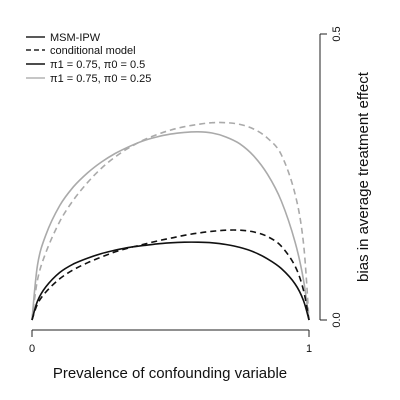 The height and width of the screenshot is (400, 400). I want to click on x-tick-label-0: 0, so click(32, 349).